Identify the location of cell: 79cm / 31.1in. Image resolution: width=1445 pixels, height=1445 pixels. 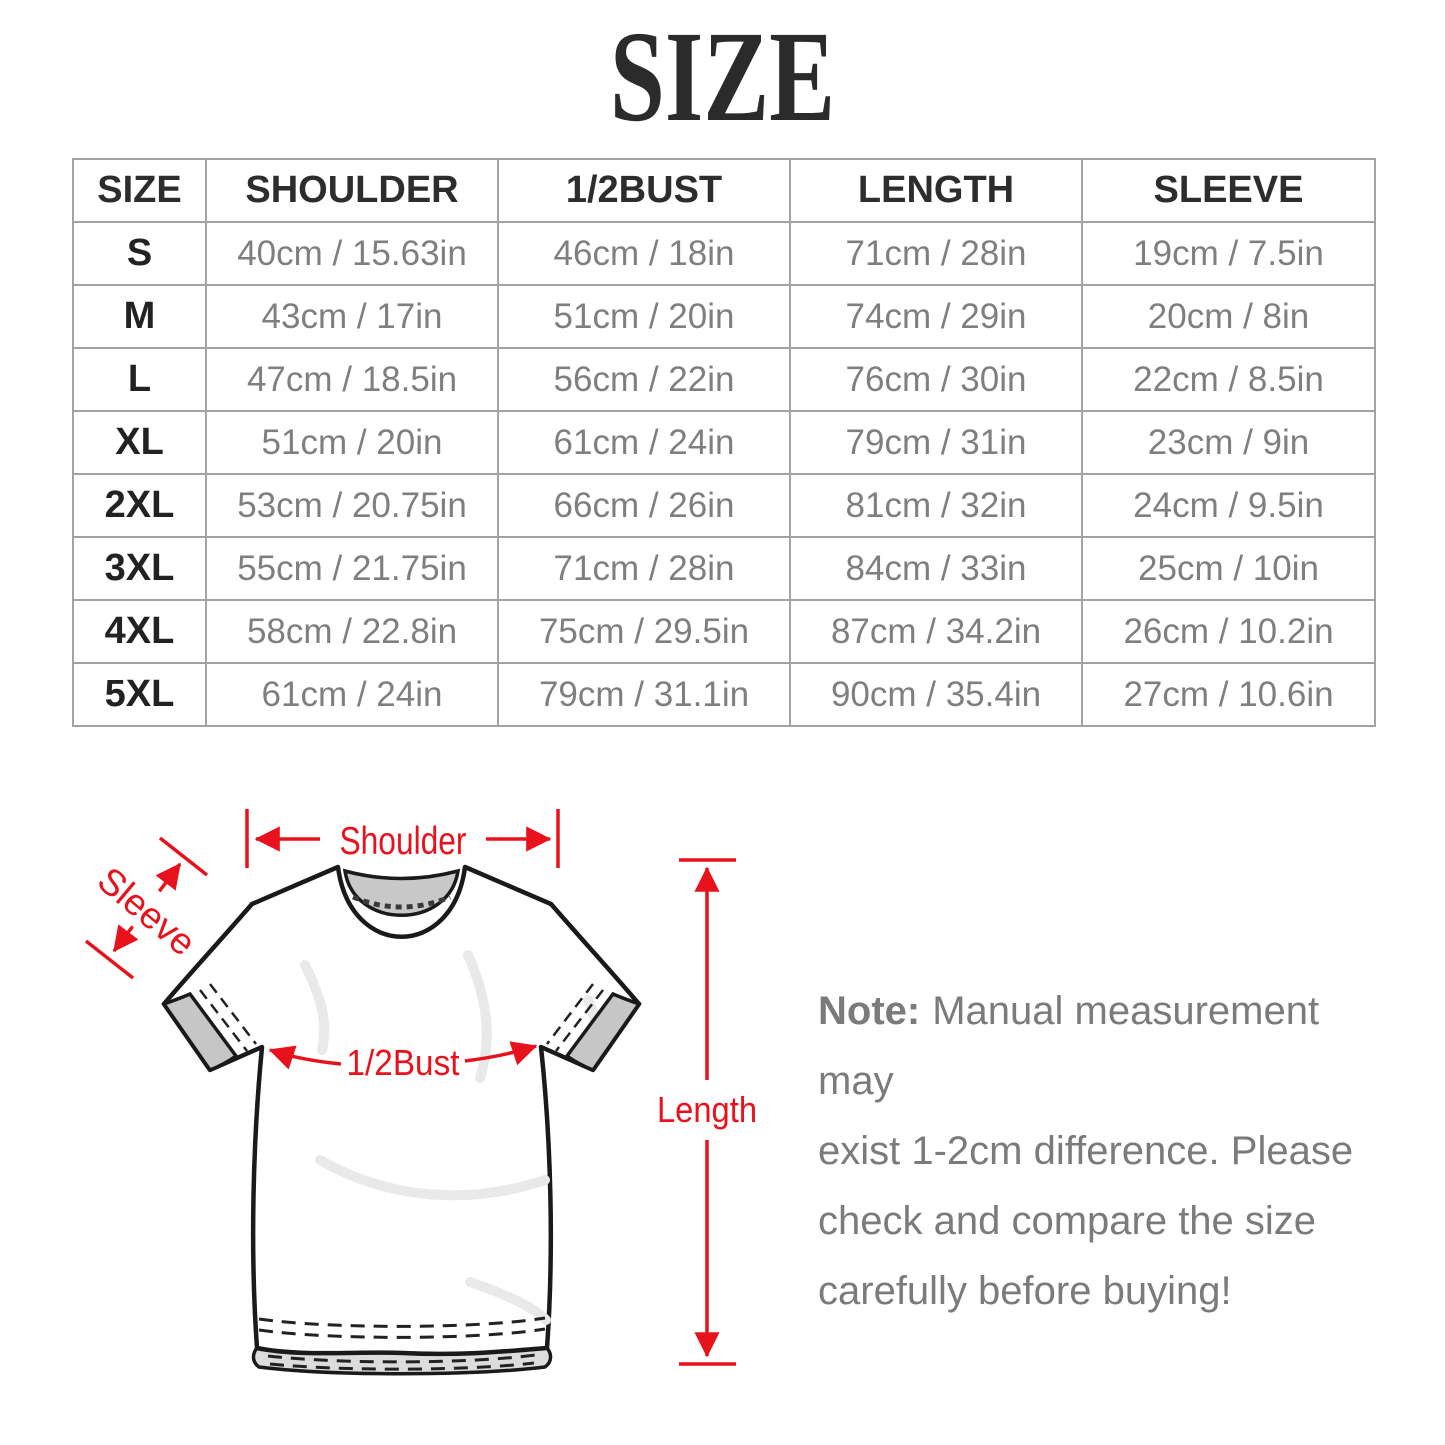
(644, 694).